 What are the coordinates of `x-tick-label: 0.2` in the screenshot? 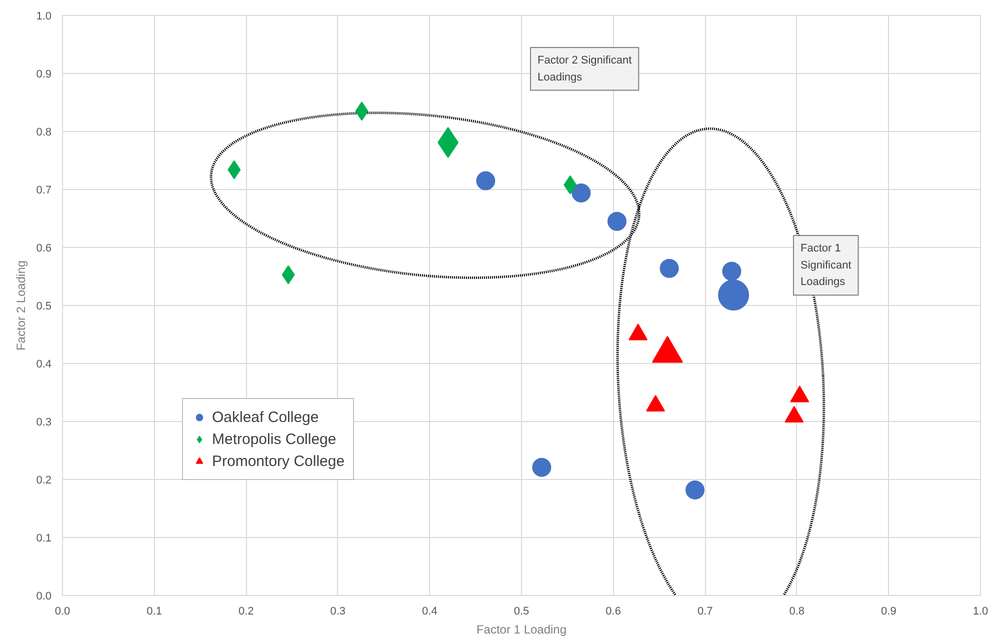 It's located at (246, 612).